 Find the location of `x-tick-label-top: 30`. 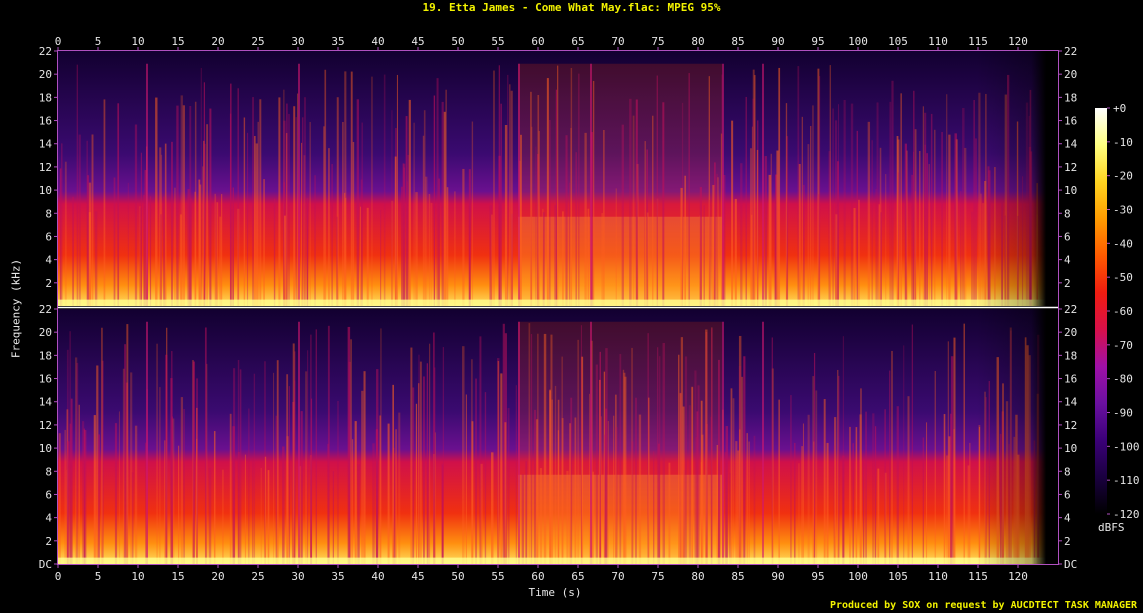

x-tick-label-top: 30 is located at coordinates (297, 41).